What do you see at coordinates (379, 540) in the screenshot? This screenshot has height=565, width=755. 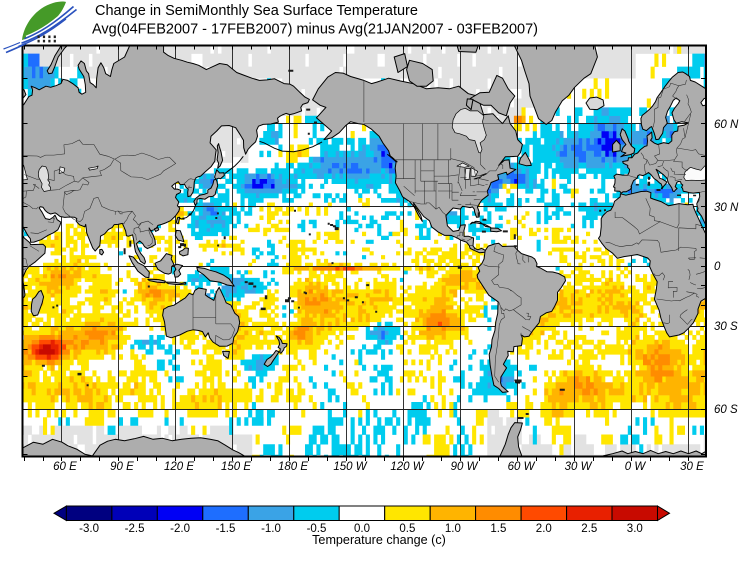 I see `svg-text: Temperature change (c)` at bounding box center [379, 540].